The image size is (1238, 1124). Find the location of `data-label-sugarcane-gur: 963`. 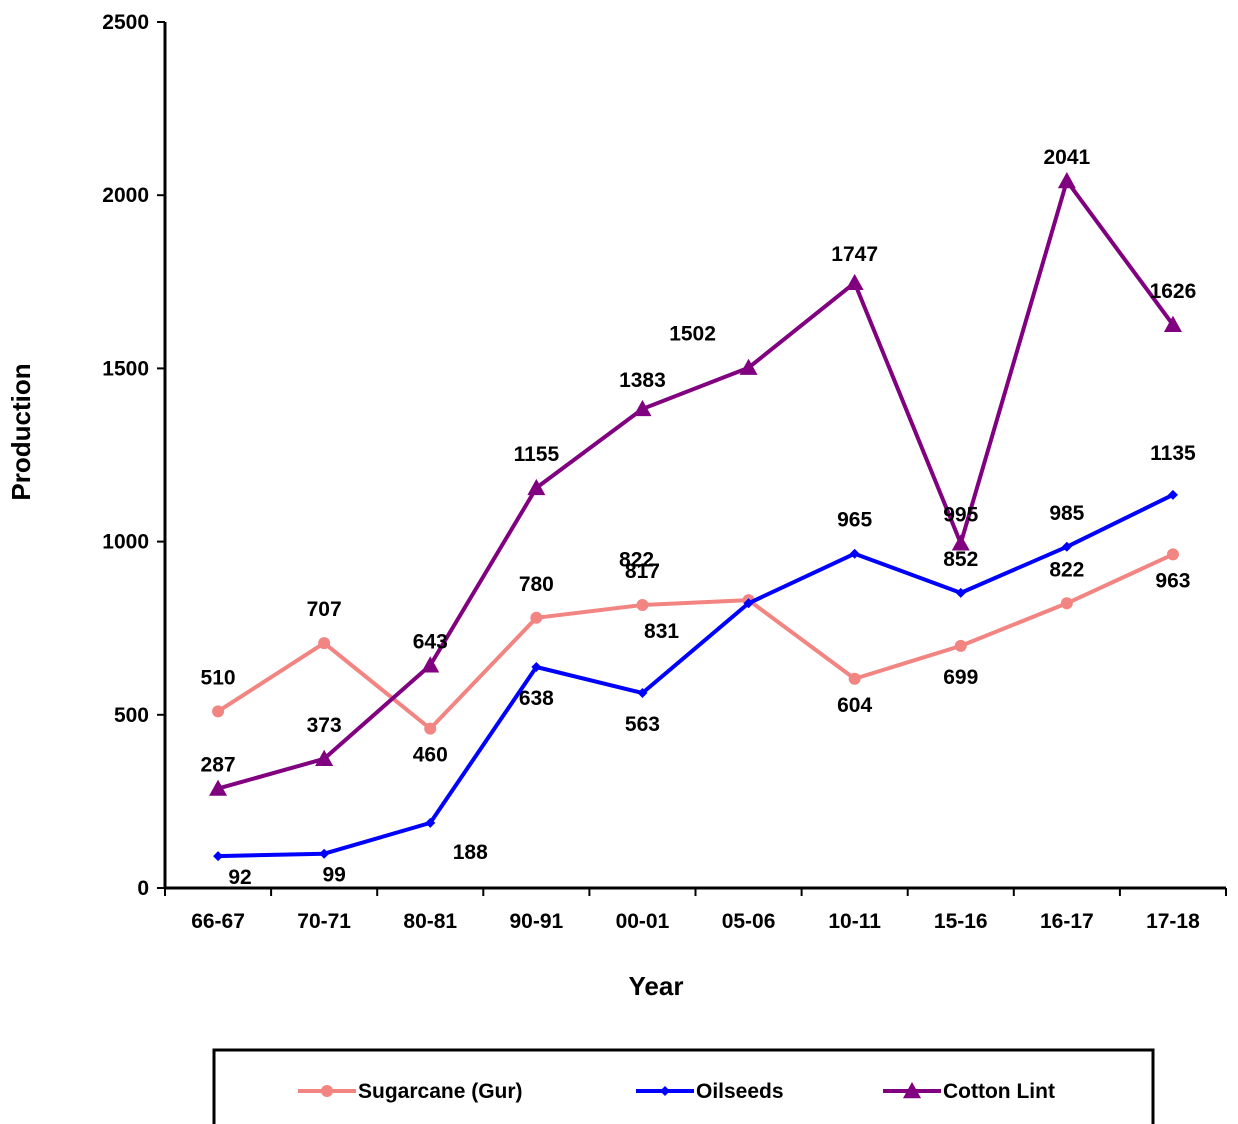

data-label-sugarcane-gur: 963 is located at coordinates (1172, 580).